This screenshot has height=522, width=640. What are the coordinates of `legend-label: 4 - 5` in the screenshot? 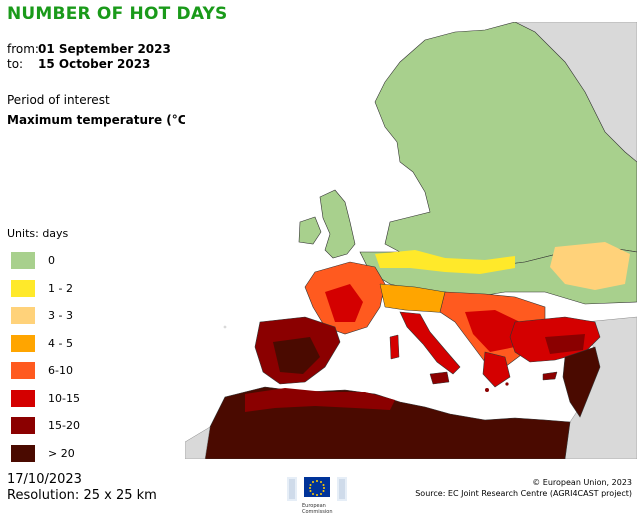 It's located at (60, 343).